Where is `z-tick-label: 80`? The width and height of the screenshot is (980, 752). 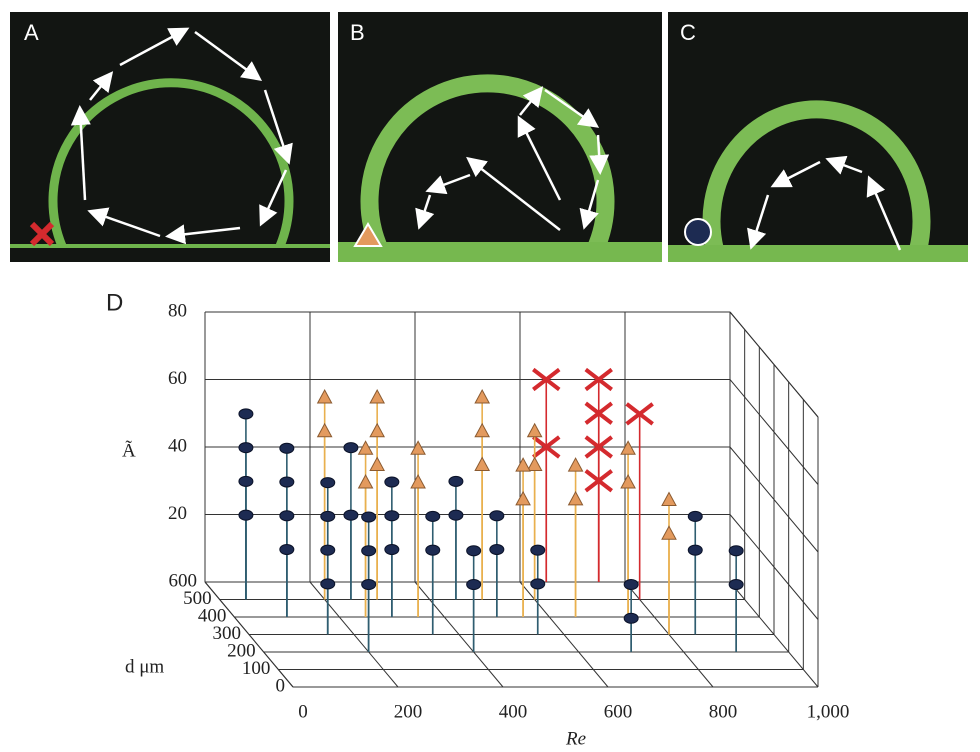 z-tick-label: 80 is located at coordinates (177, 310).